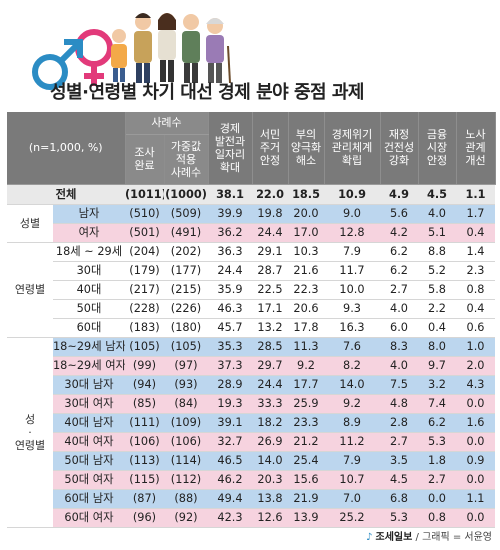  What do you see at coordinates (437, 233) in the screenshot?
I see `cell: 5.1` at bounding box center [437, 233].